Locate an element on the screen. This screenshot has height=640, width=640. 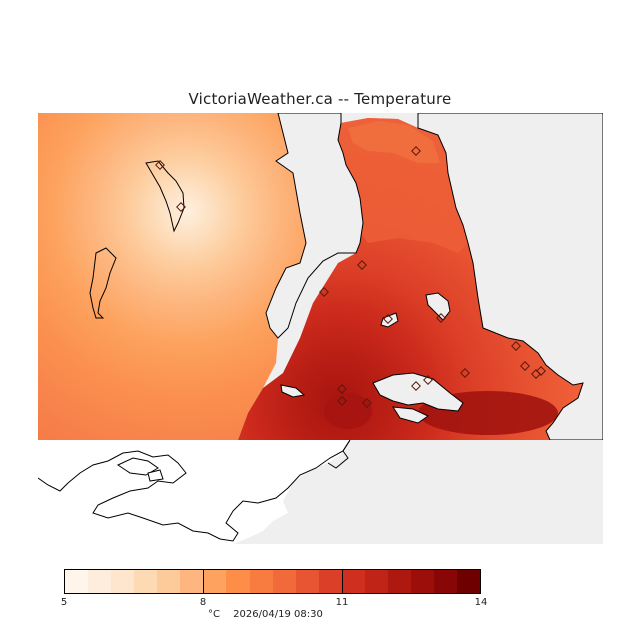
temperature-field-northeast-tip is located at coordinates (394, 142).